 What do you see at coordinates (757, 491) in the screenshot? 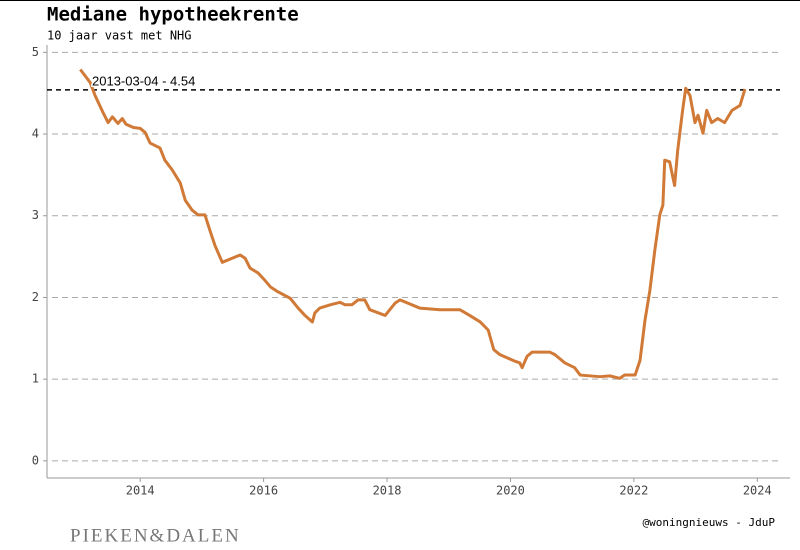
I see `x-tick-label: 2024` at bounding box center [757, 491].